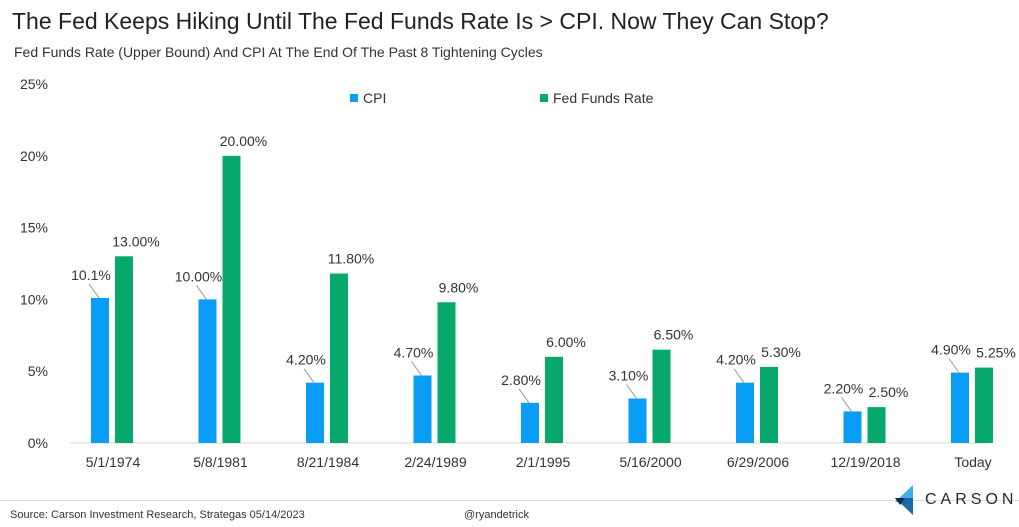 The image size is (1019, 527). Describe the element at coordinates (996, 353) in the screenshot. I see `ffr-data-label: 5.25%` at that location.